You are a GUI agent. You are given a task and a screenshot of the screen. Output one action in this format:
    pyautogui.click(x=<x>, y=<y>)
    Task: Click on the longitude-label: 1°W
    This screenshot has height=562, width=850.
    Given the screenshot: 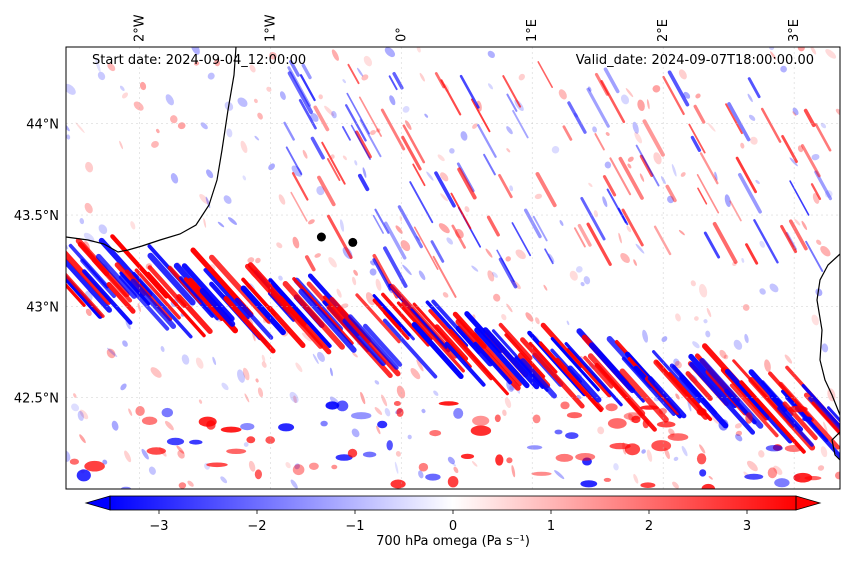 What is the action you would take?
    pyautogui.click(x=270, y=28)
    